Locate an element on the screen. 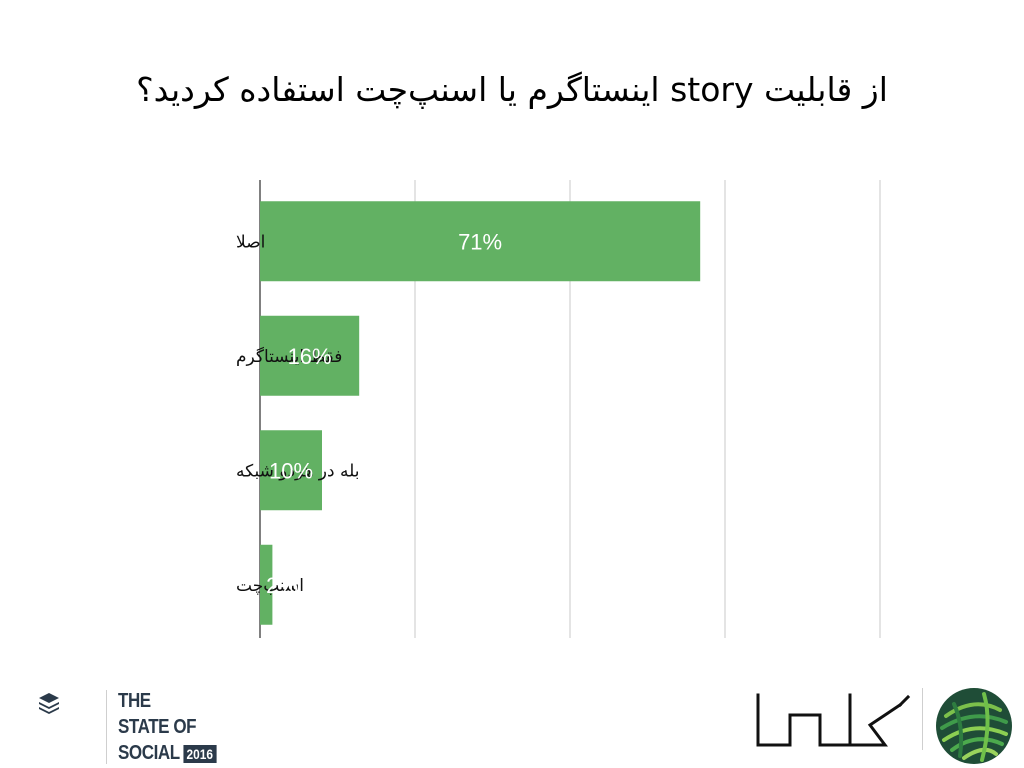  category-label: اصلا is located at coordinates (250, 242).